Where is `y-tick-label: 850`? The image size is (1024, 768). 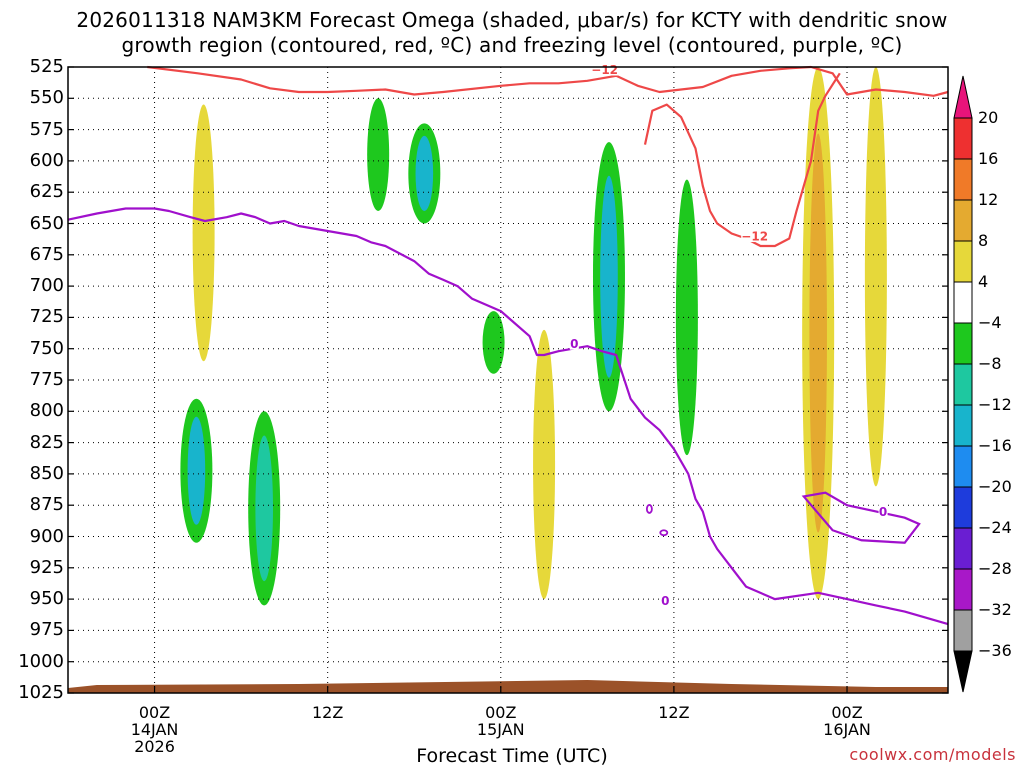 y-tick-label: 850 is located at coordinates (46, 473).